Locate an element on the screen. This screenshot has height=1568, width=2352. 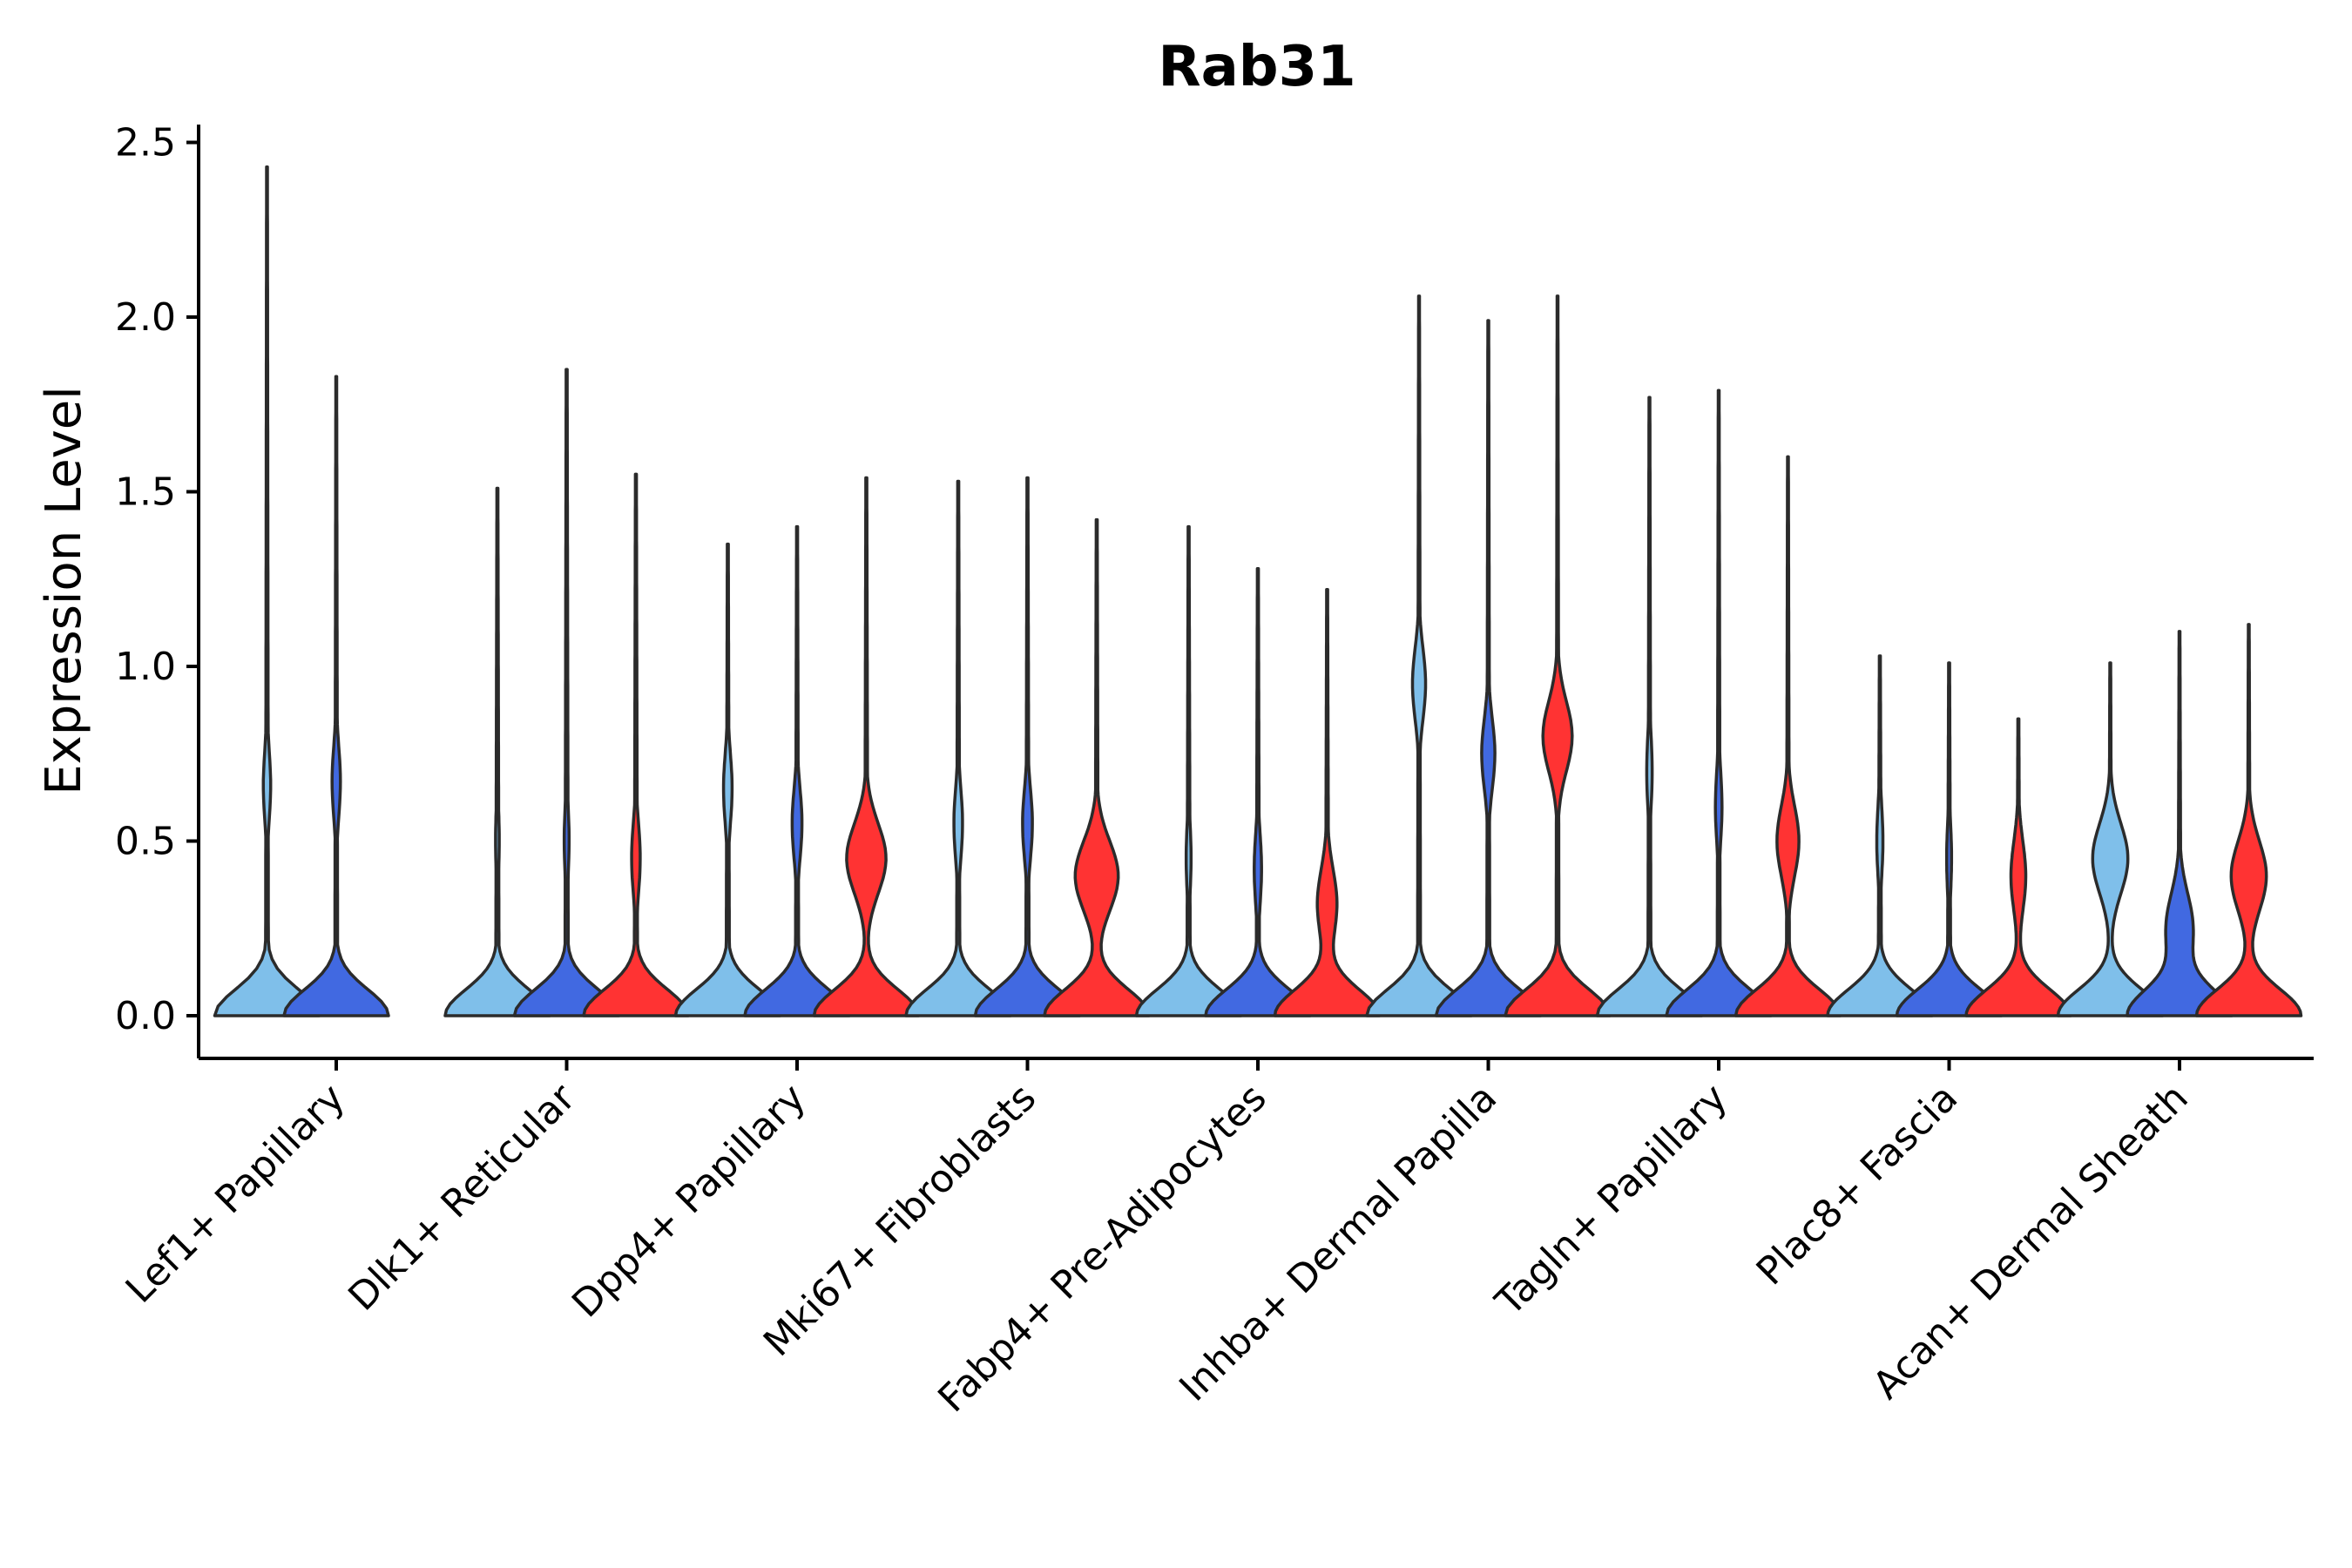
x-tick-label: Plac8+ Fascia is located at coordinates (1857, 1185).